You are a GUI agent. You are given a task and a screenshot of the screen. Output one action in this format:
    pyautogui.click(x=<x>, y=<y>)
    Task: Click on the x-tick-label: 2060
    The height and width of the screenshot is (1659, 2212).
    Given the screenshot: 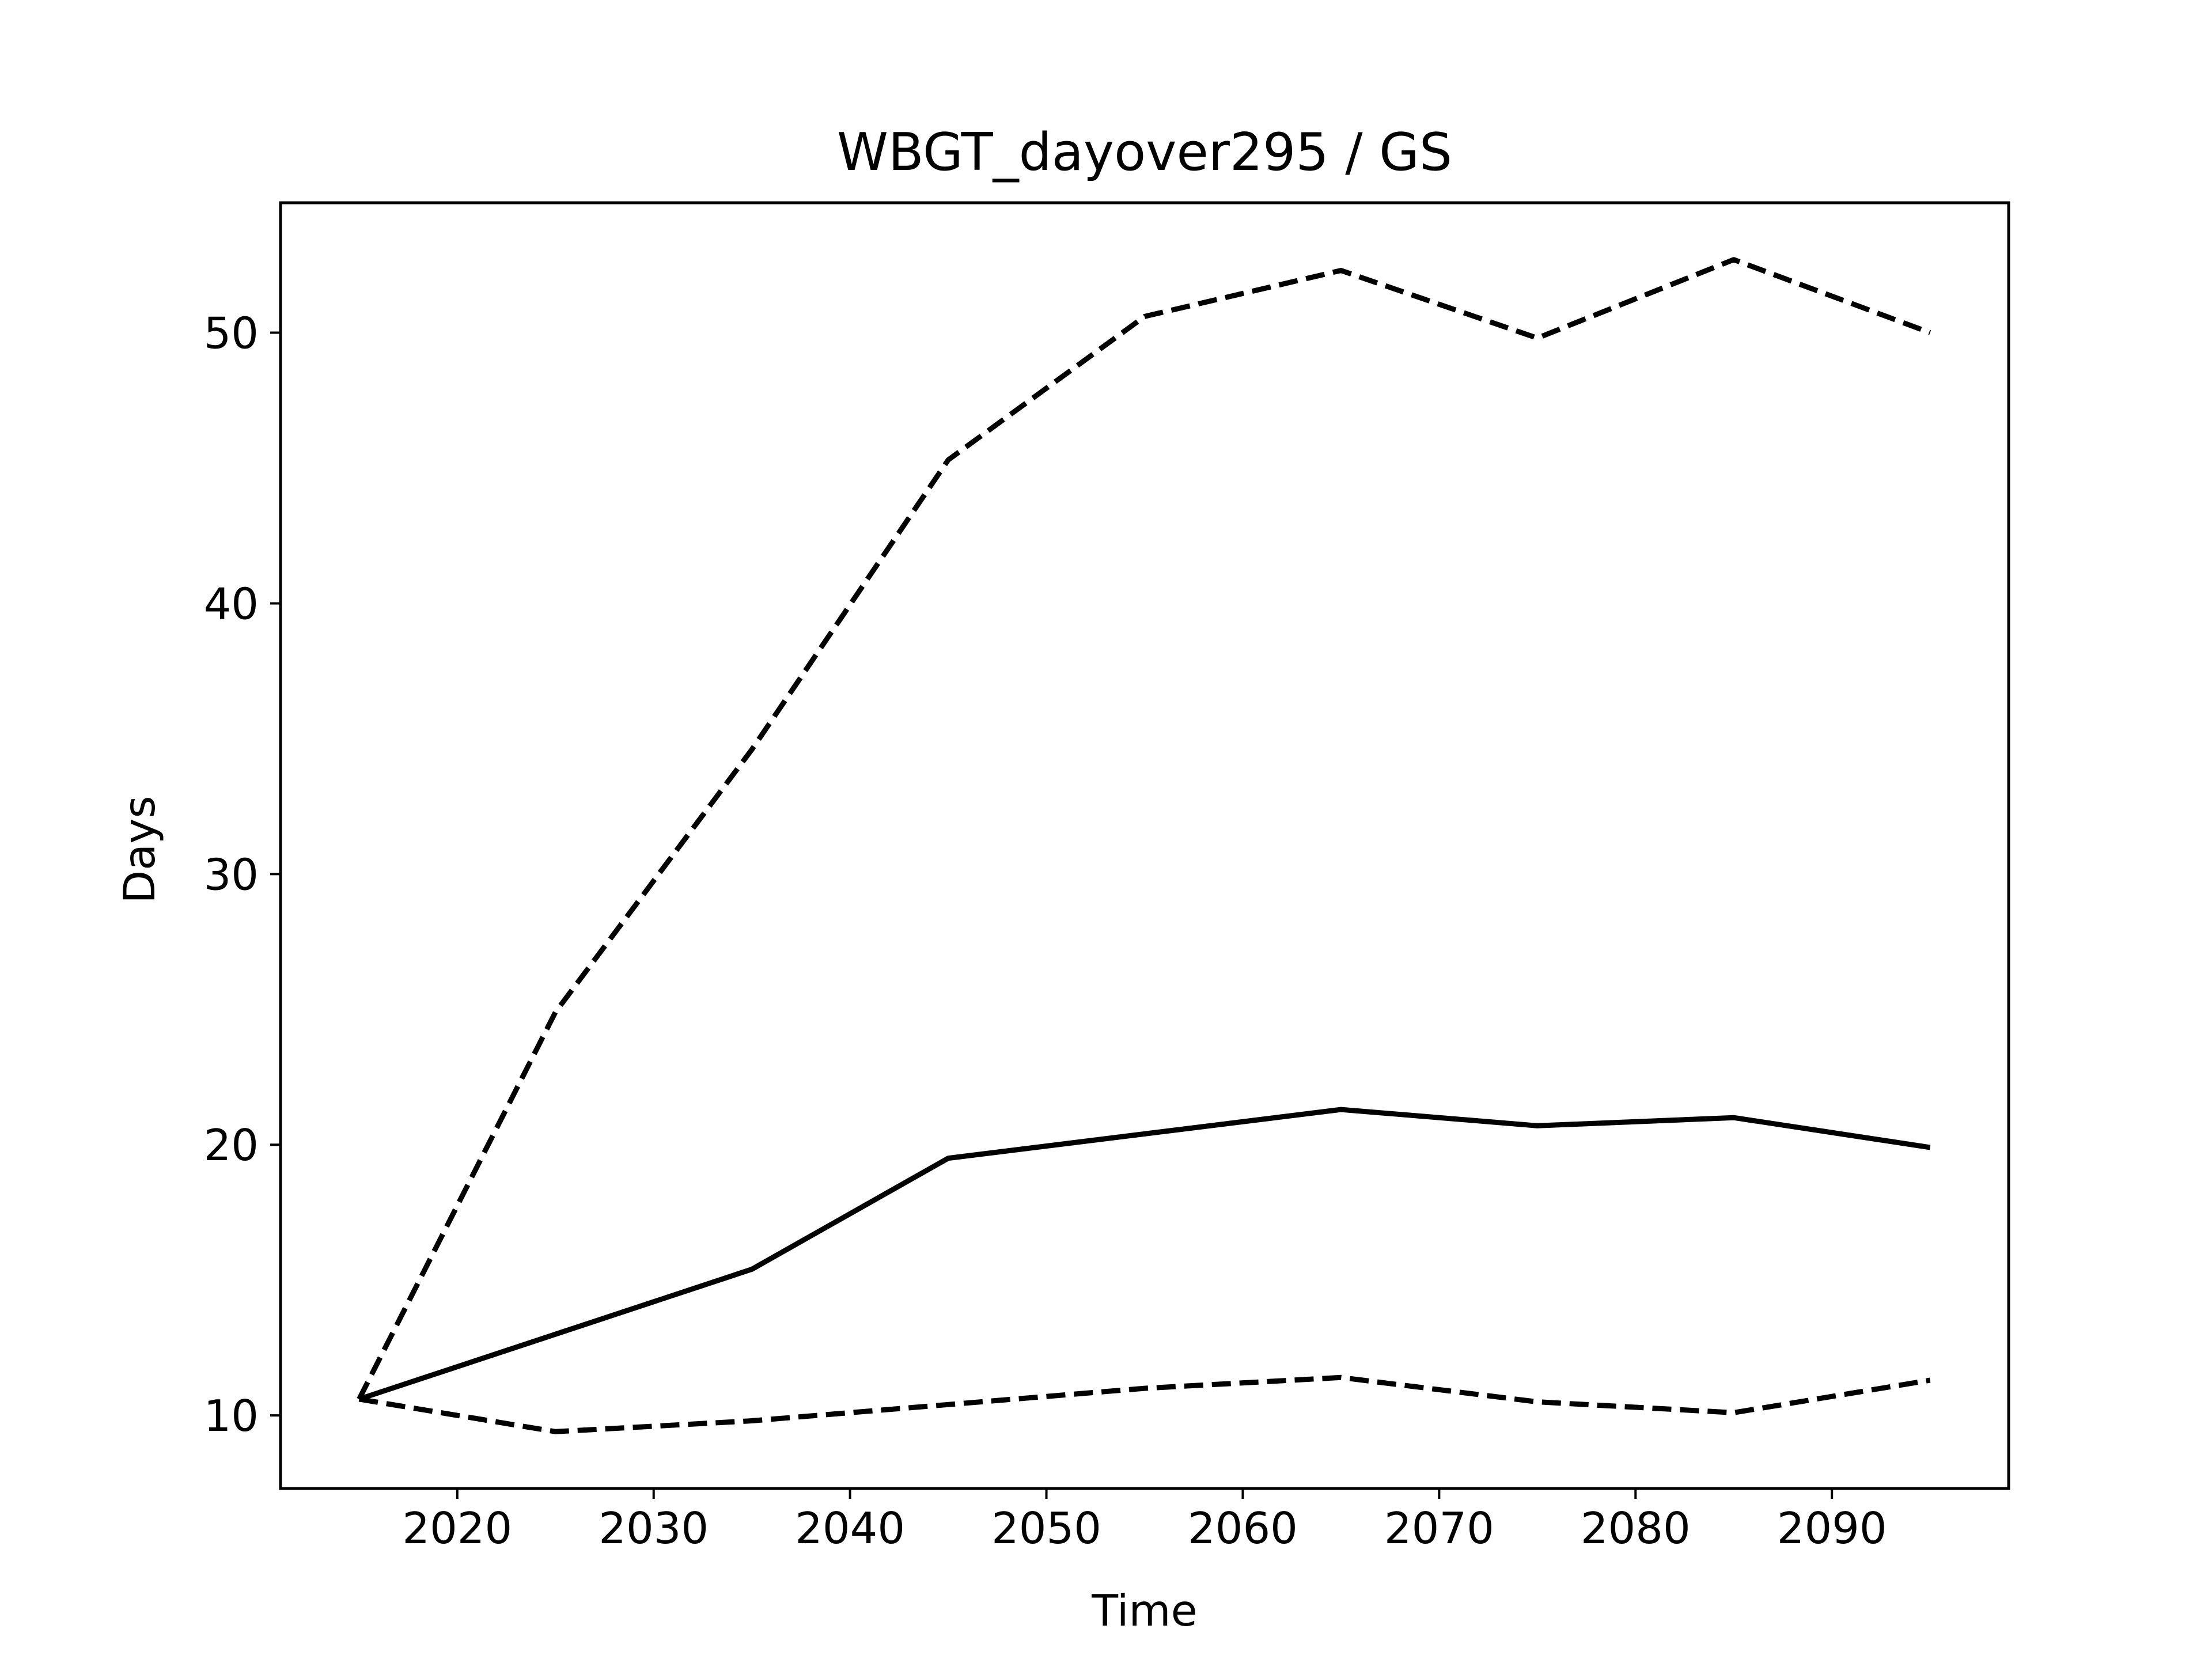 What is the action you would take?
    pyautogui.click(x=1243, y=1528)
    